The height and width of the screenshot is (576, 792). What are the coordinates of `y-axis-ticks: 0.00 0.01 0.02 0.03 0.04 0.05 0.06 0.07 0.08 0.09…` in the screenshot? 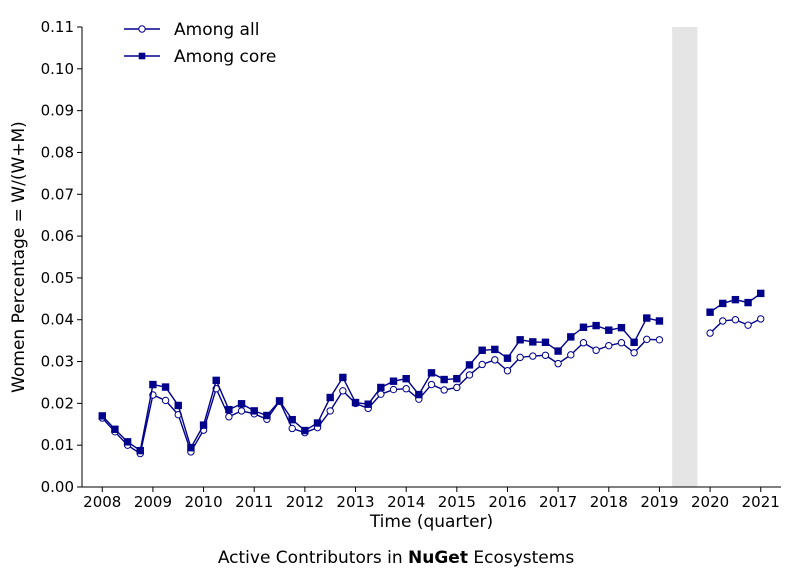 It's located at (61, 257).